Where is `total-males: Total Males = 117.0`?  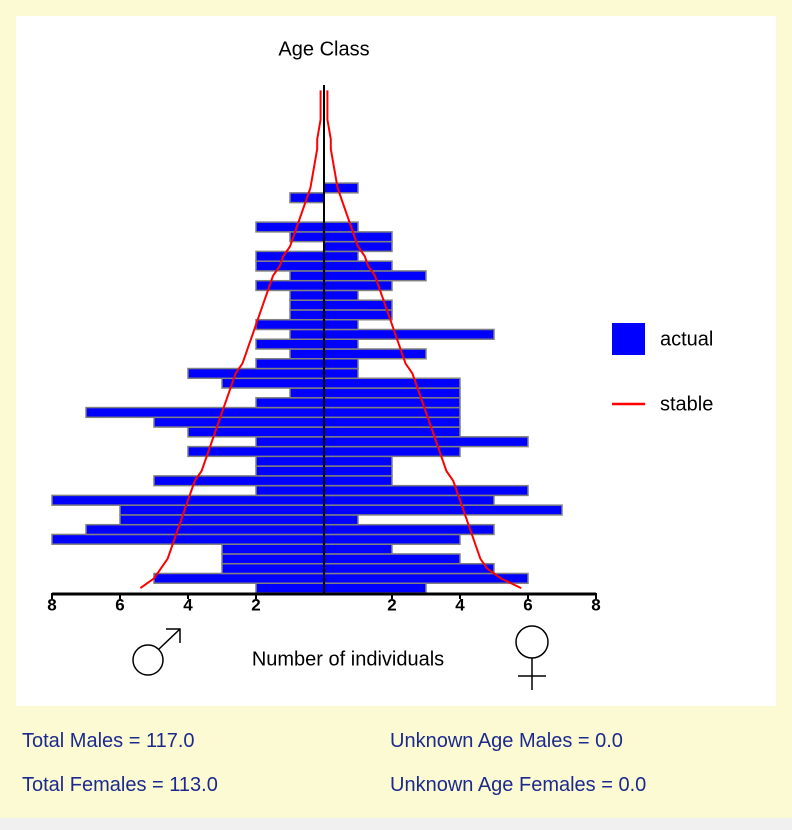
total-males: Total Males = 117.0 is located at coordinates (108, 741).